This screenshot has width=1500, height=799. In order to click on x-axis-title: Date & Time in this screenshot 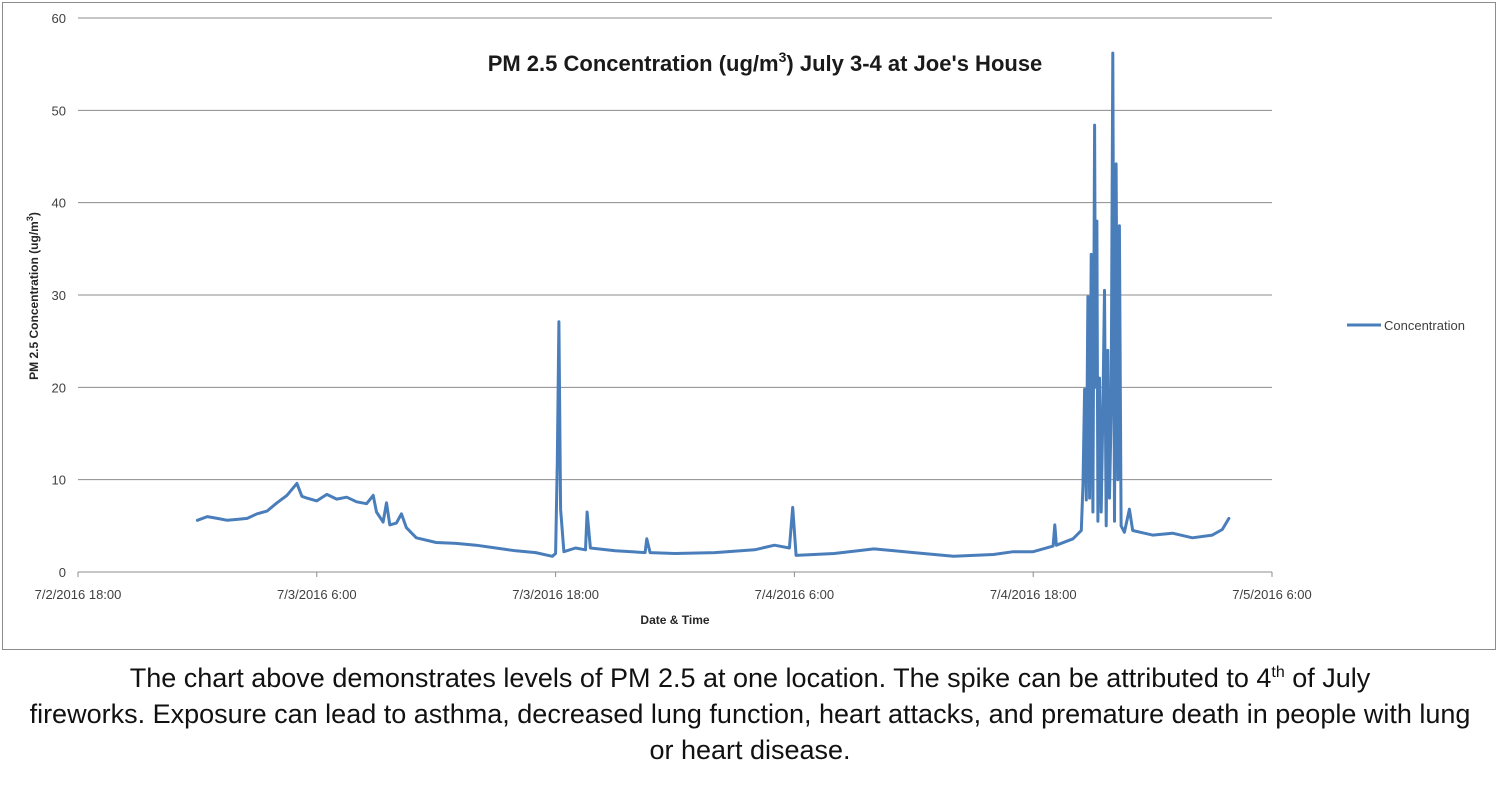, I will do `click(674, 620)`.